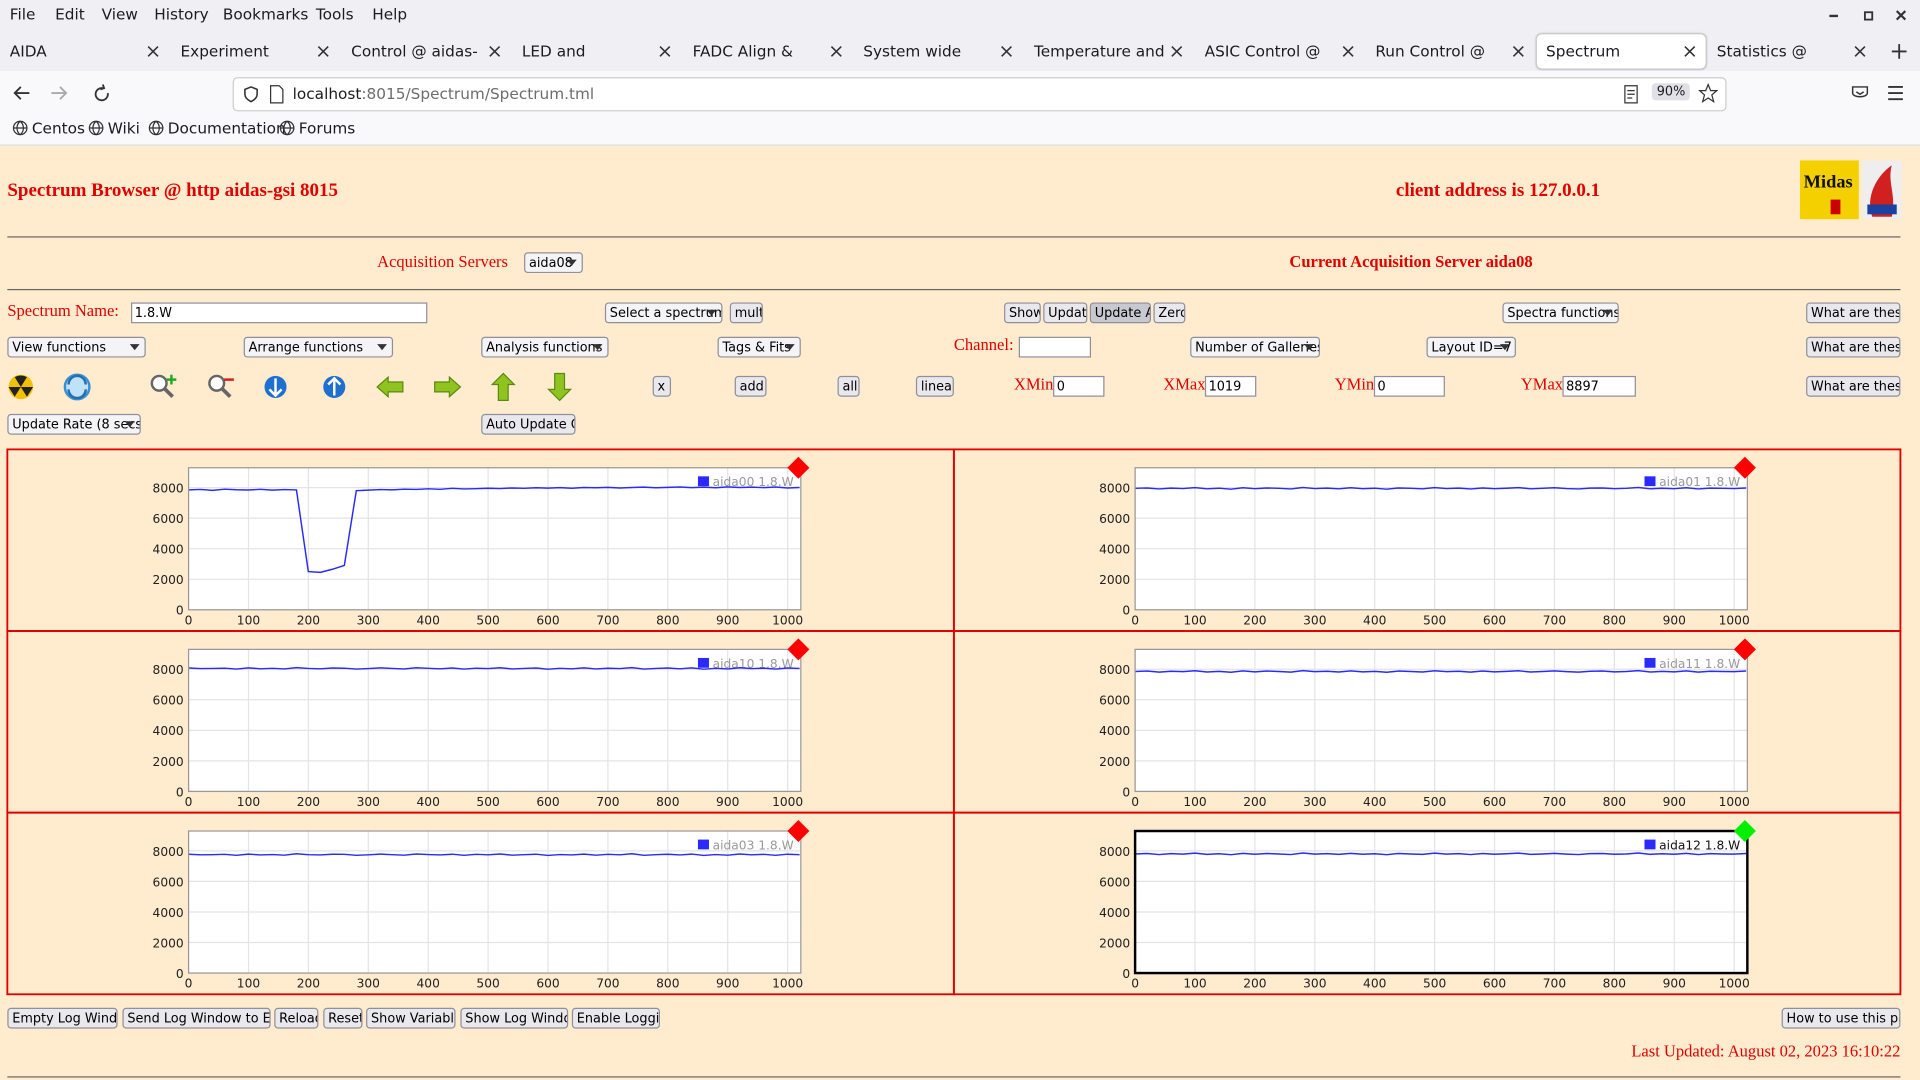 This screenshot has height=1080, width=1920. What do you see at coordinates (48, 128) in the screenshot?
I see `bookmark: Centos` at bounding box center [48, 128].